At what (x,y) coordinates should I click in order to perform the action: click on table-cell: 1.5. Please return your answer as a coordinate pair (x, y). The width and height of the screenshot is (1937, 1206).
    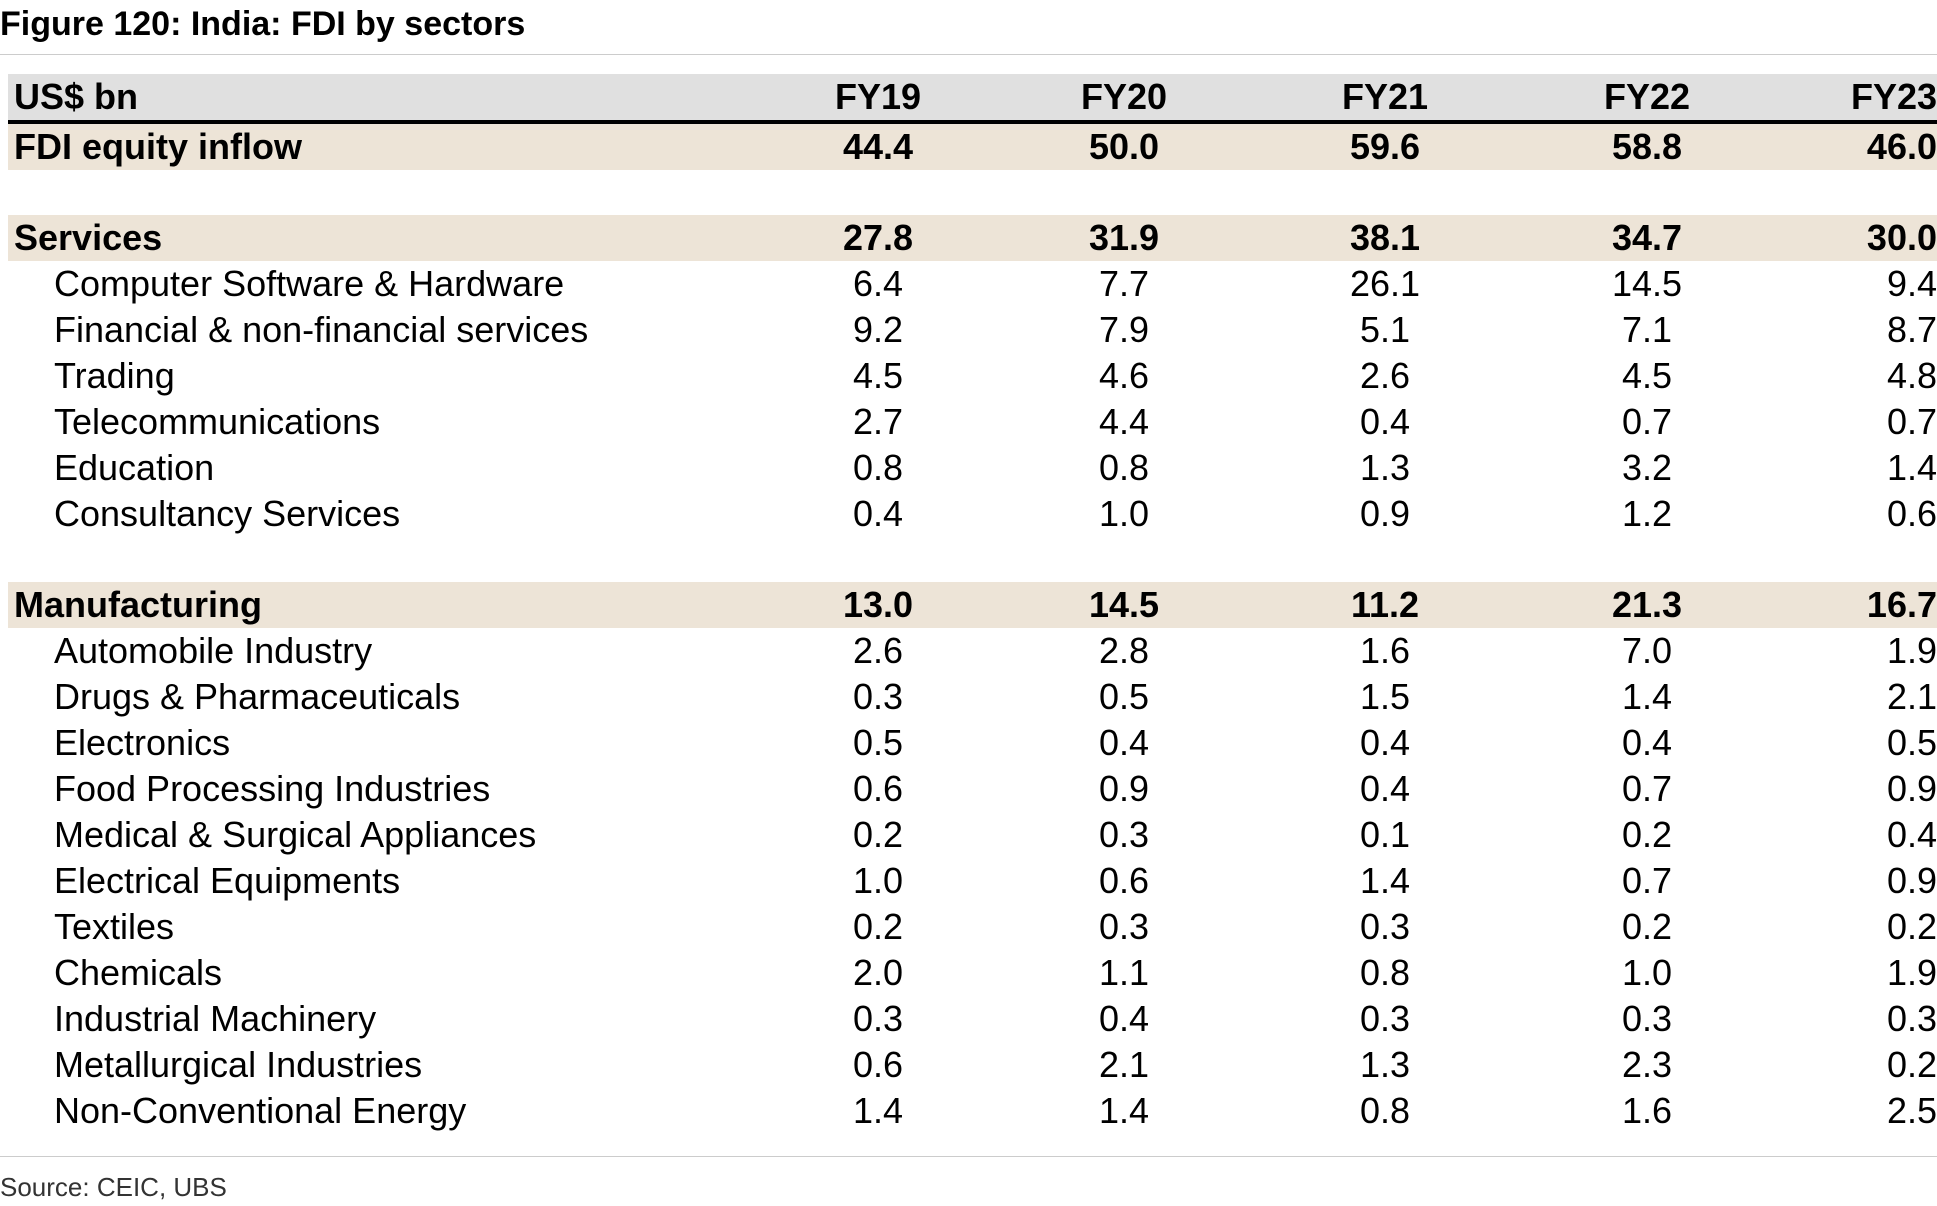
    Looking at the image, I should click on (1385, 696).